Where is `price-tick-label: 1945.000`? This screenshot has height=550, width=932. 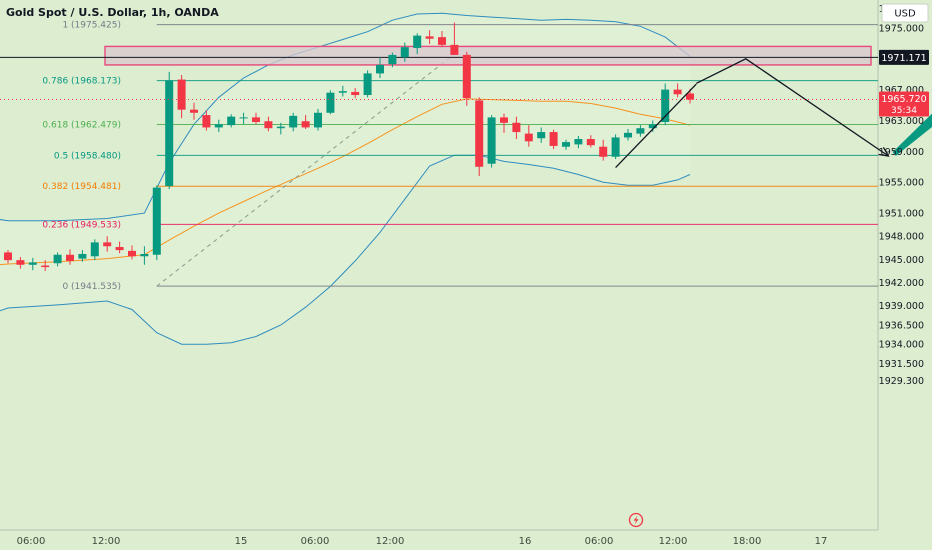 price-tick-label: 1945.000 is located at coordinates (901, 260).